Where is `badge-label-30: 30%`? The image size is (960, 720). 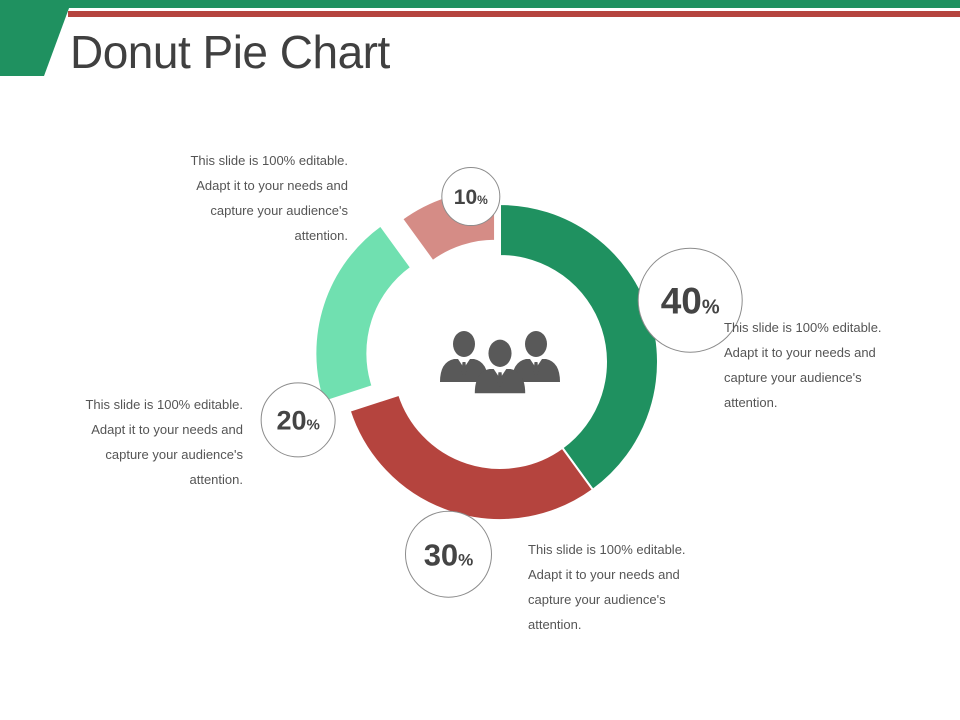
badge-label-30: 30% is located at coordinates (449, 554).